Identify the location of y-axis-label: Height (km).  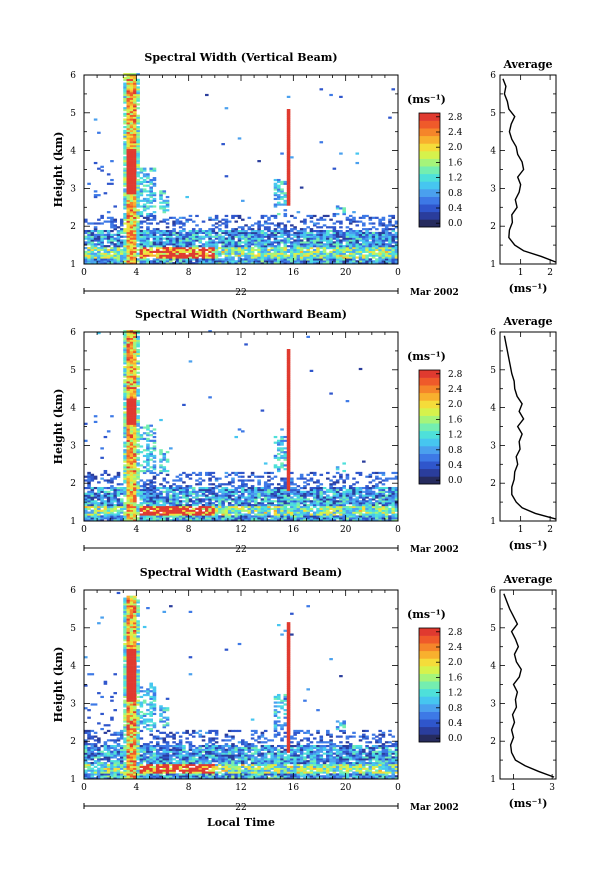
(58, 170).